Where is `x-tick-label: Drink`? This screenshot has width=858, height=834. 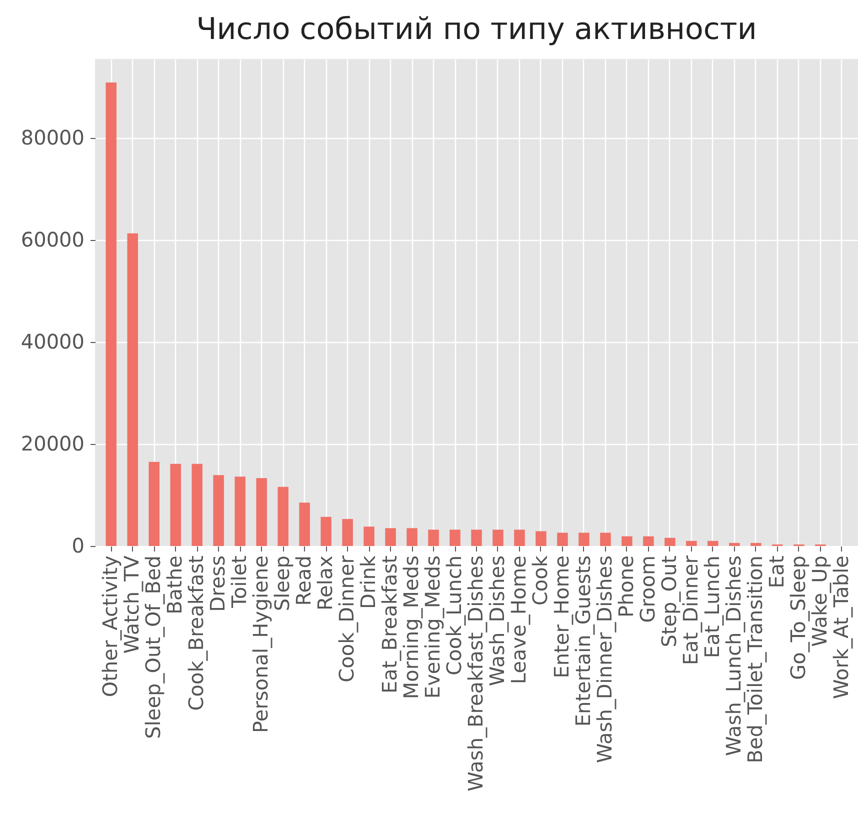 x-tick-label: Drink is located at coordinates (368, 582).